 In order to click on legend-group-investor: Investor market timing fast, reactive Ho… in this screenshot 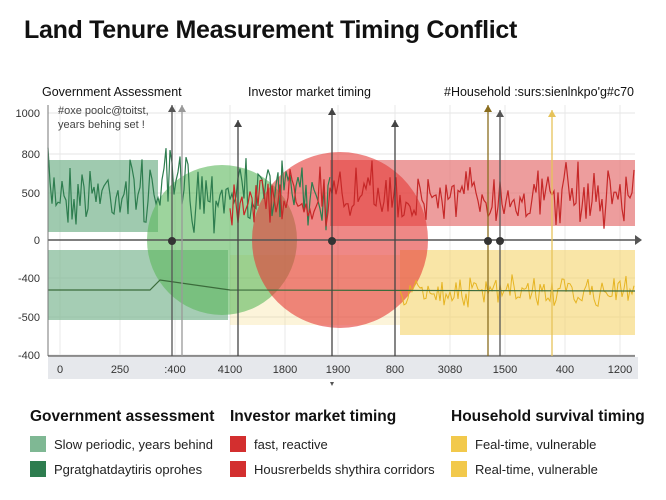, I will do `click(340, 447)`.